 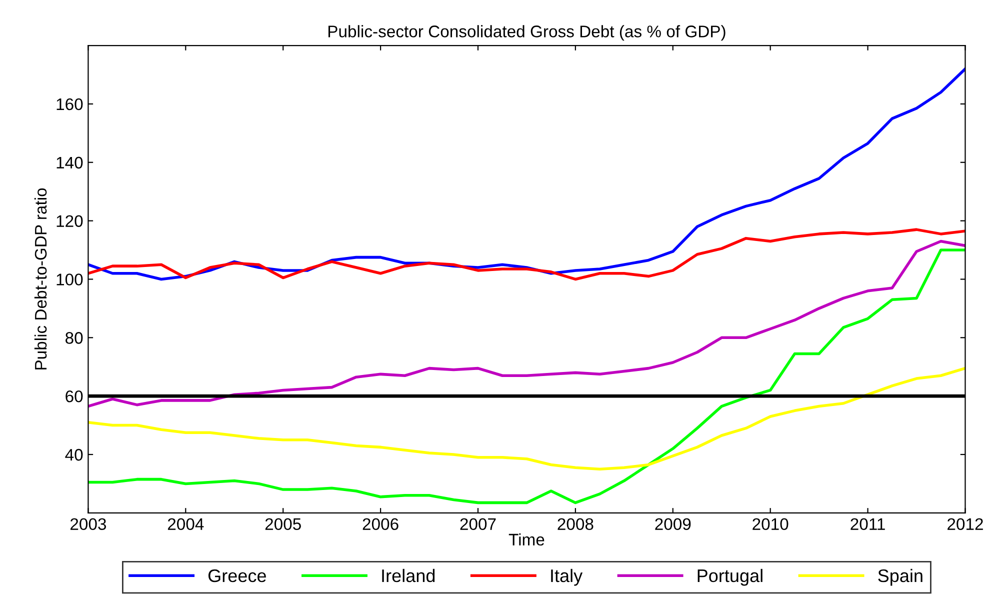 What do you see at coordinates (380, 524) in the screenshot?
I see `x-tick-label: 2006` at bounding box center [380, 524].